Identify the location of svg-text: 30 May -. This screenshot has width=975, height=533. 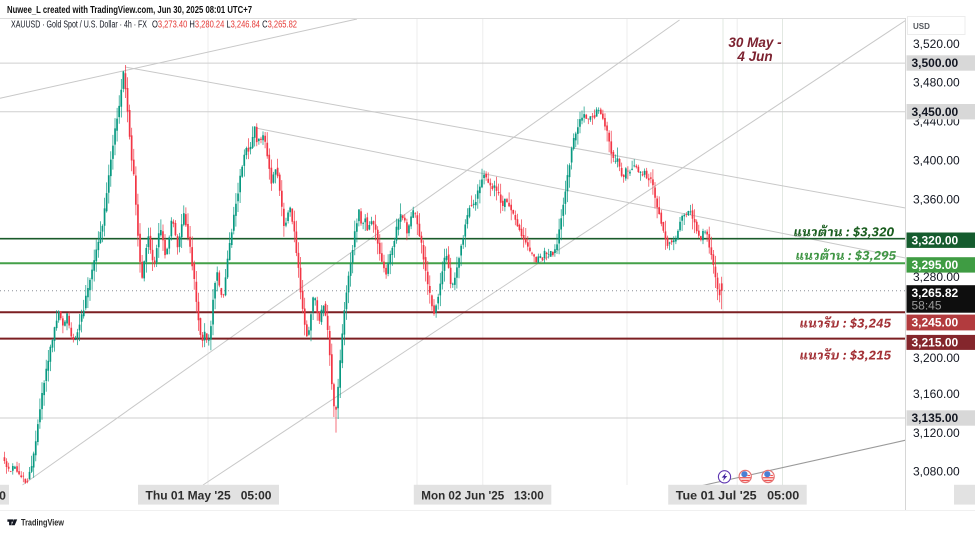
(755, 42).